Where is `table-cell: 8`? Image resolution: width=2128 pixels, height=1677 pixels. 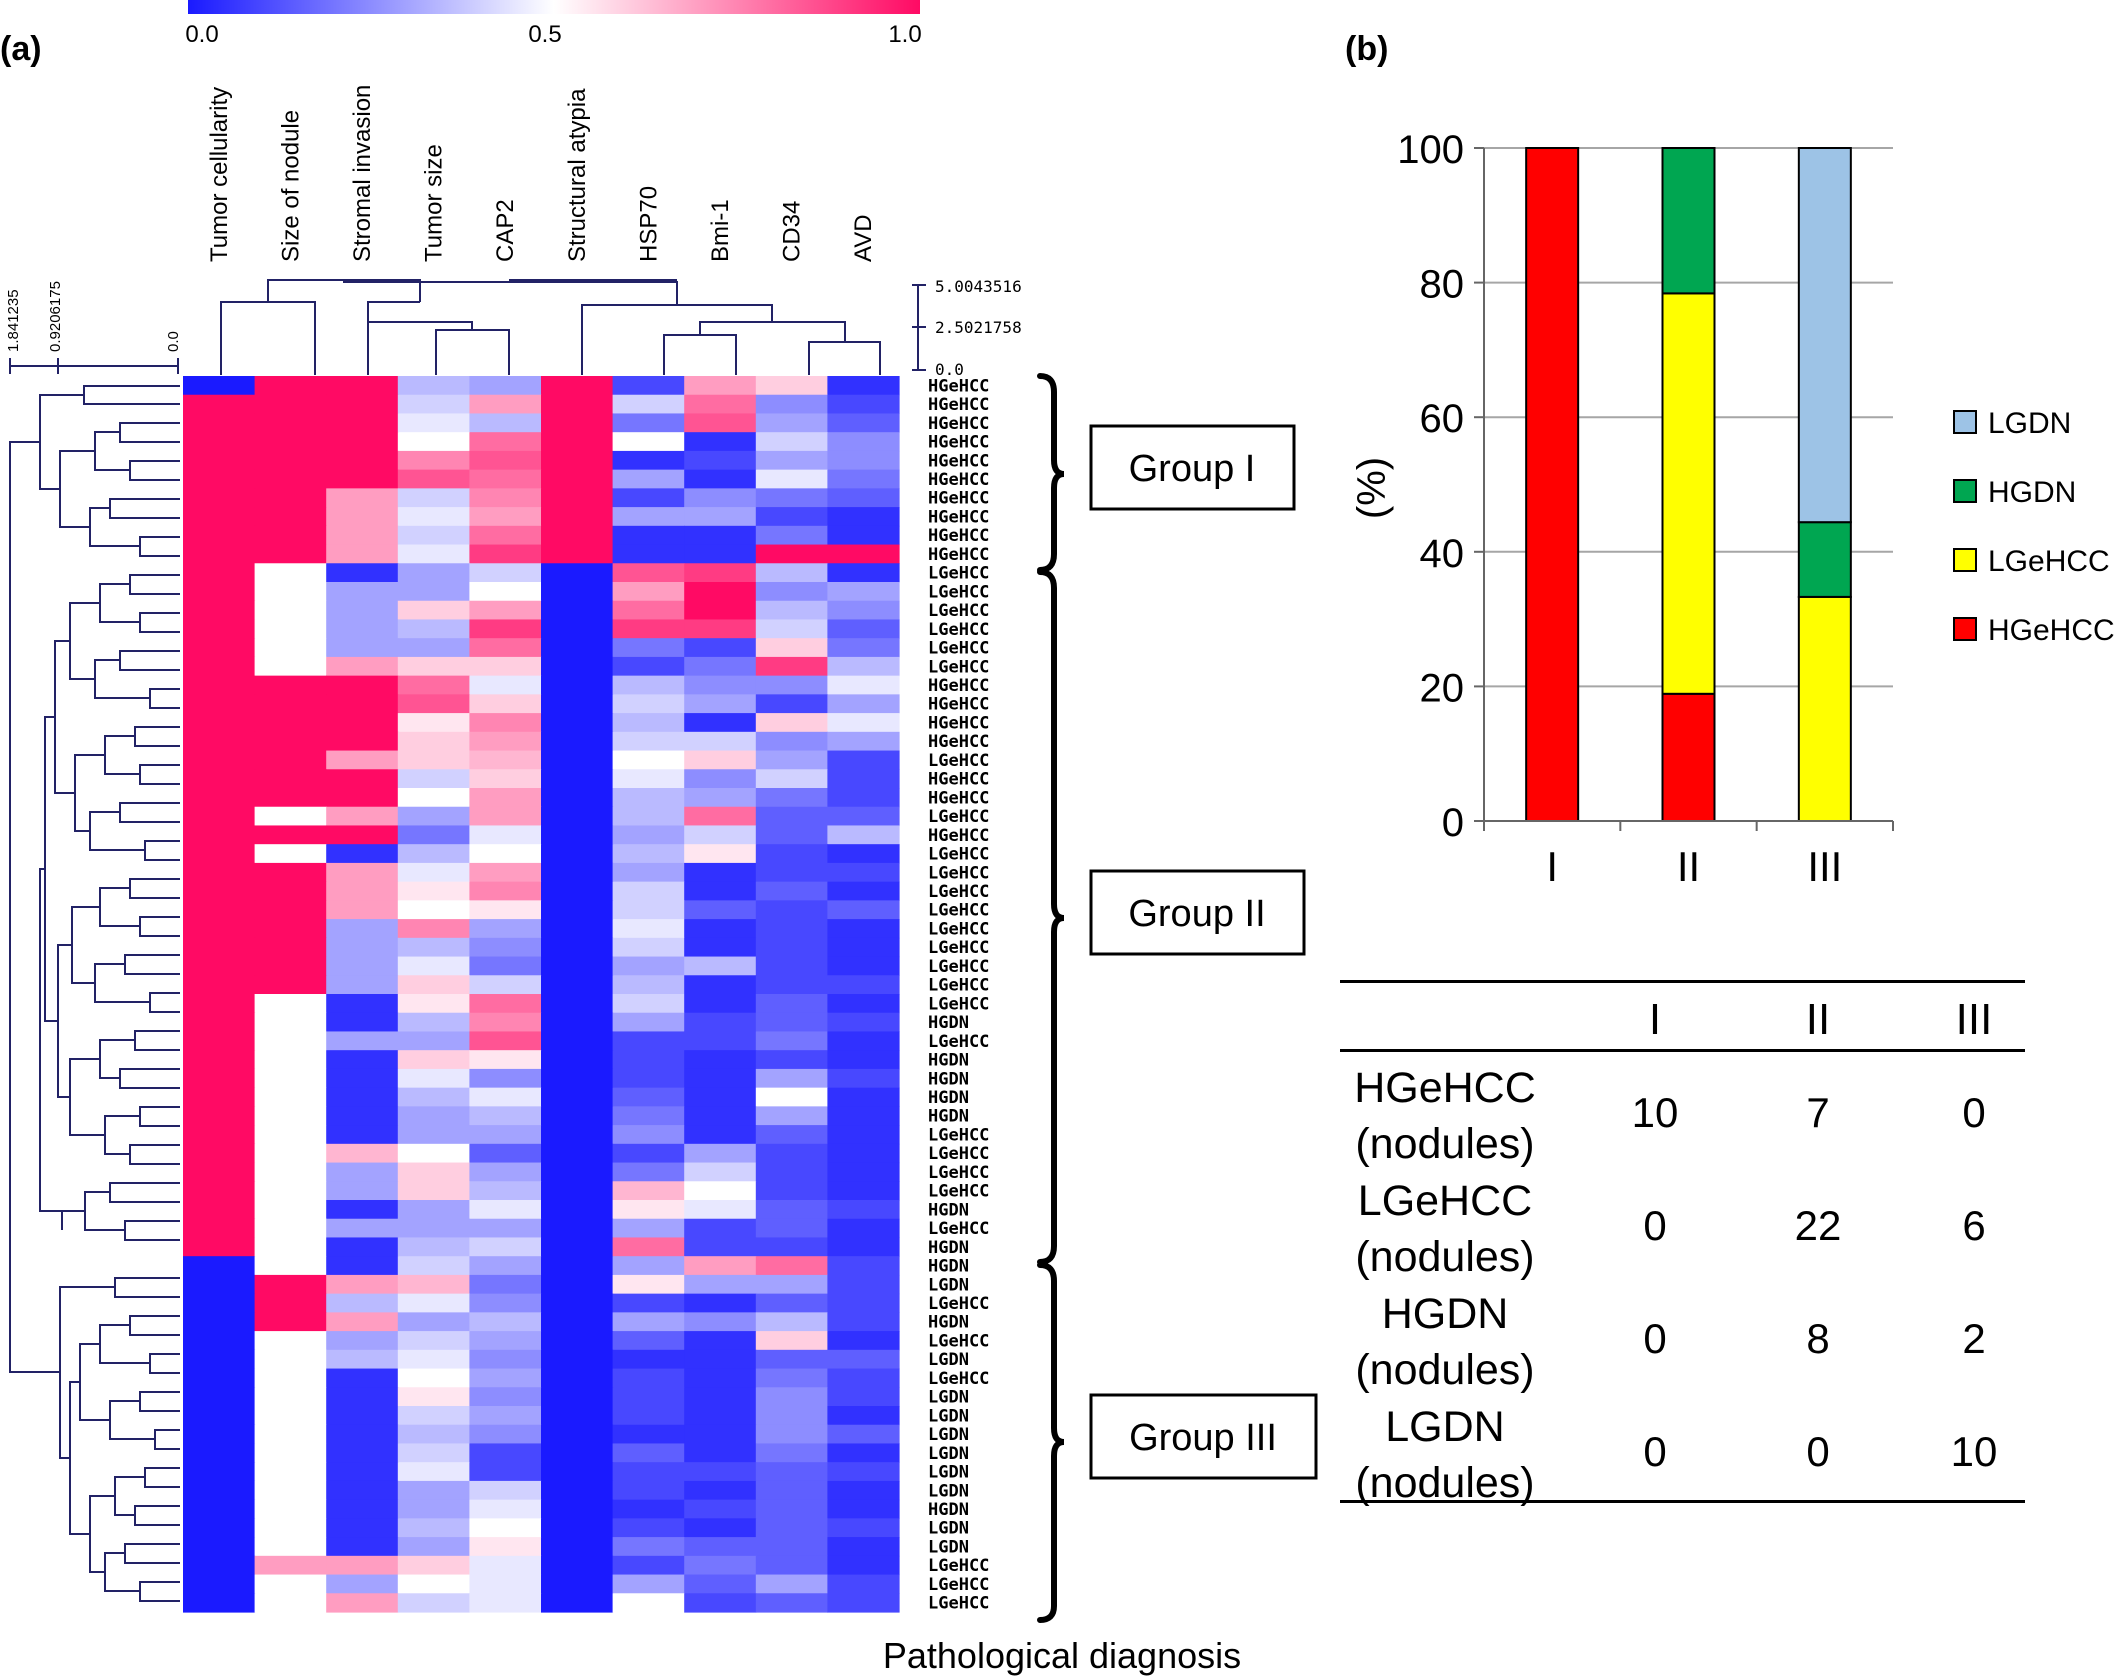
table-cell: 8 is located at coordinates (1818, 1338).